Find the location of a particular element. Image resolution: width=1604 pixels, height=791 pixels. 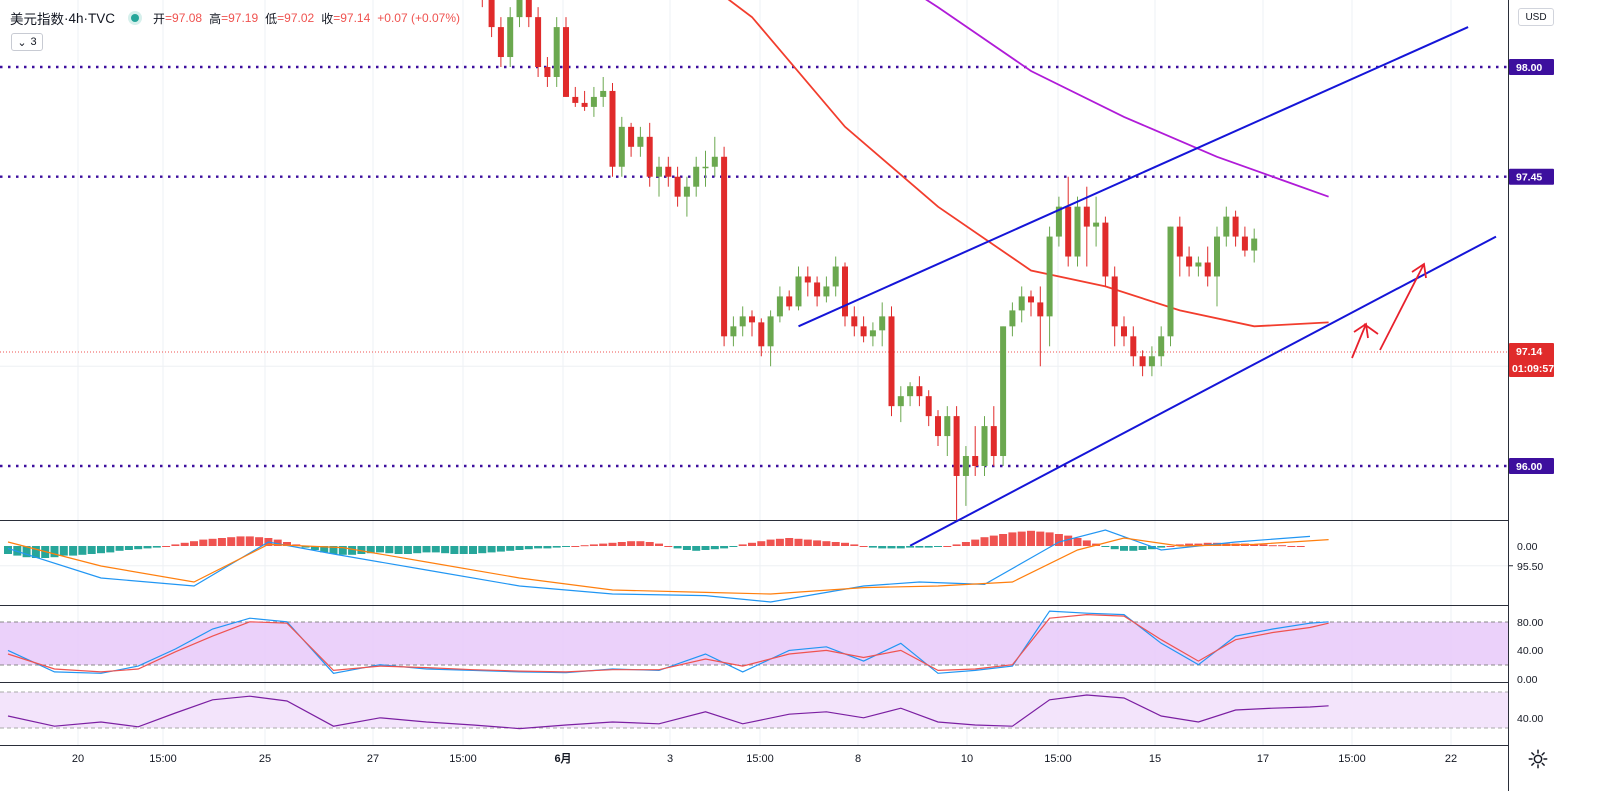

symbol-name: 美元指数 is located at coordinates (37, 19).